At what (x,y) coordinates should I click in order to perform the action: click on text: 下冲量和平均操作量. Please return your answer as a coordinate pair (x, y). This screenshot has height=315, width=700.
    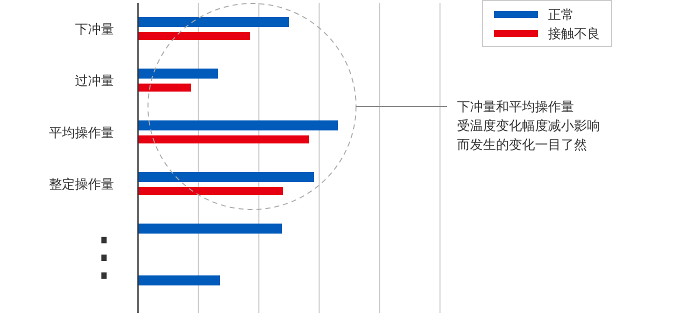
    Looking at the image, I should click on (516, 108).